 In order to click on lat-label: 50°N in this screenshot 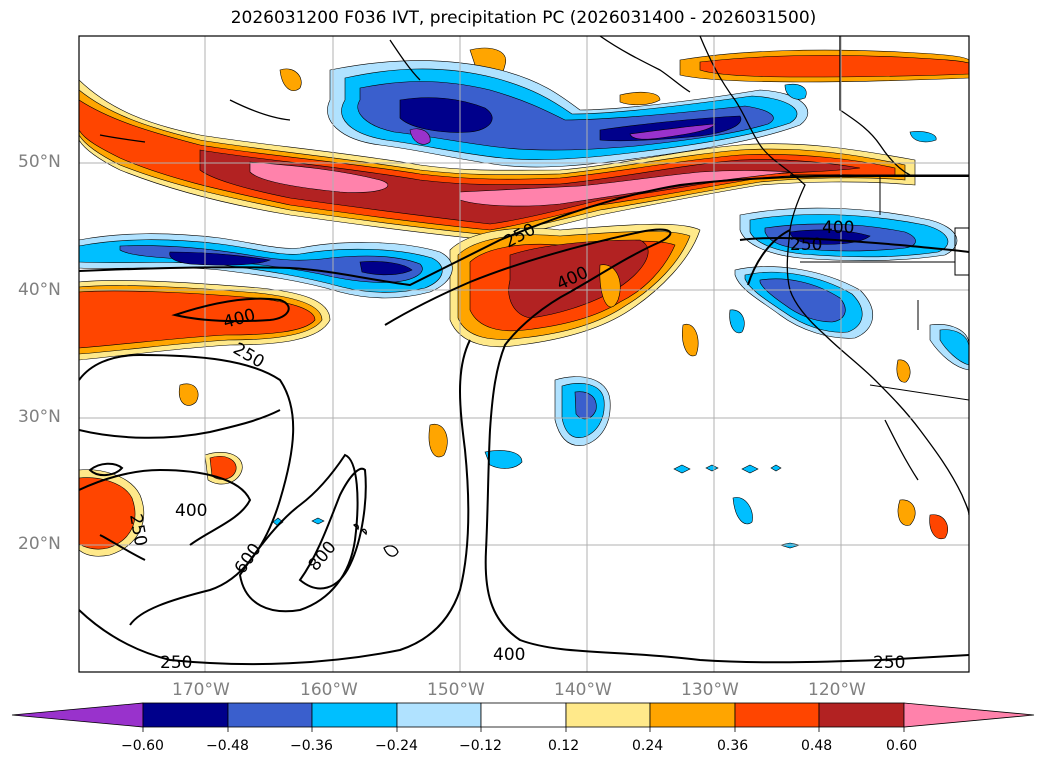, I will do `click(39, 162)`.